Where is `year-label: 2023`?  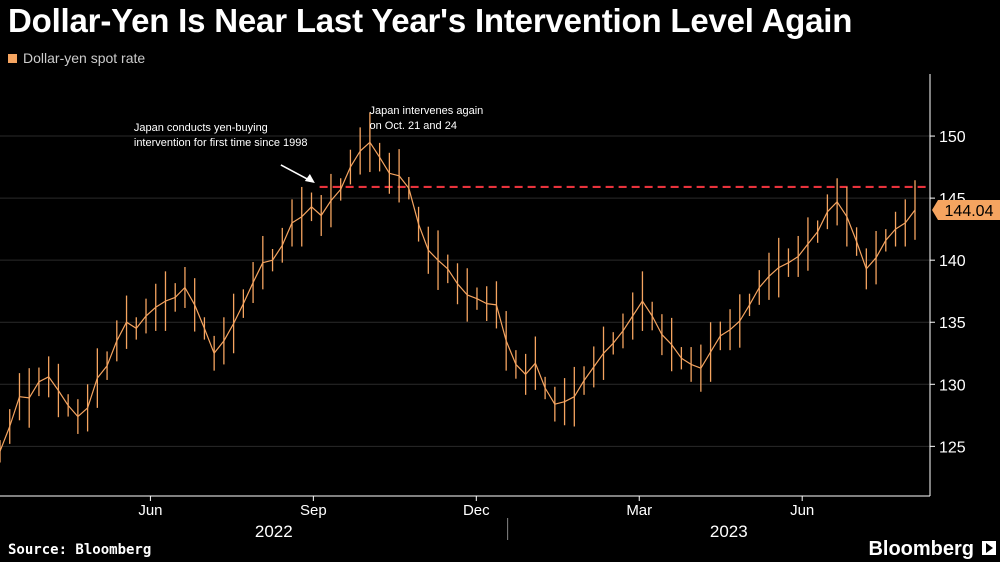
year-label: 2023 is located at coordinates (729, 531).